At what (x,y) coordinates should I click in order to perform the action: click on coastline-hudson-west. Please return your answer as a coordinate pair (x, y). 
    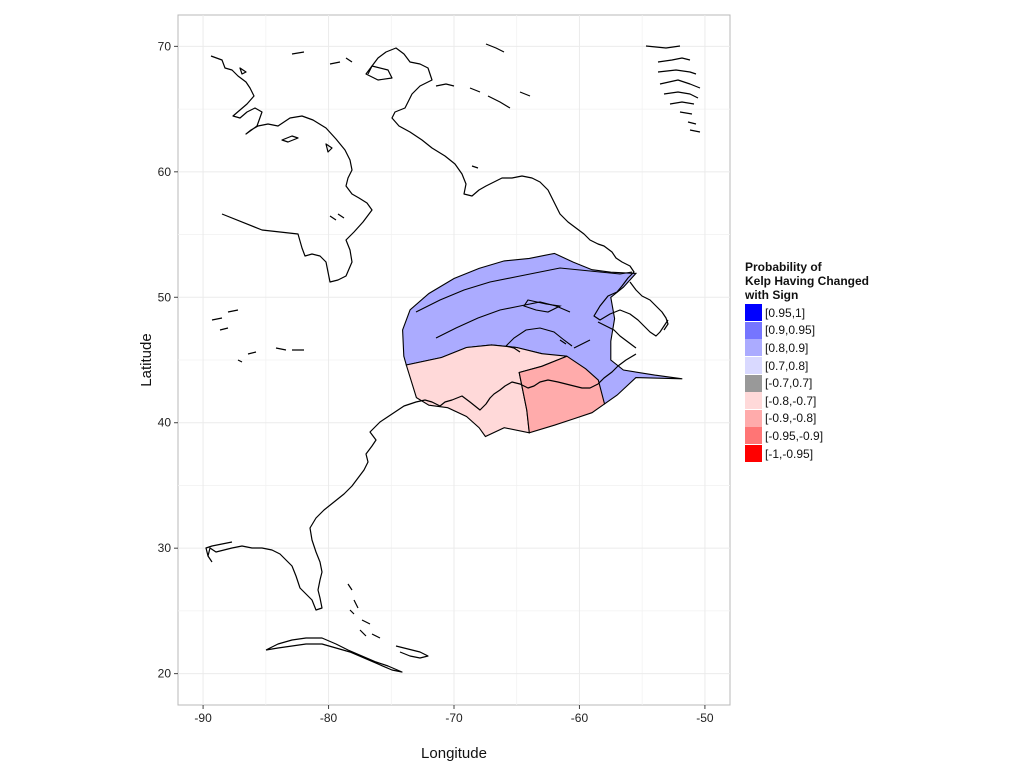
    Looking at the image, I should click on (291, 169).